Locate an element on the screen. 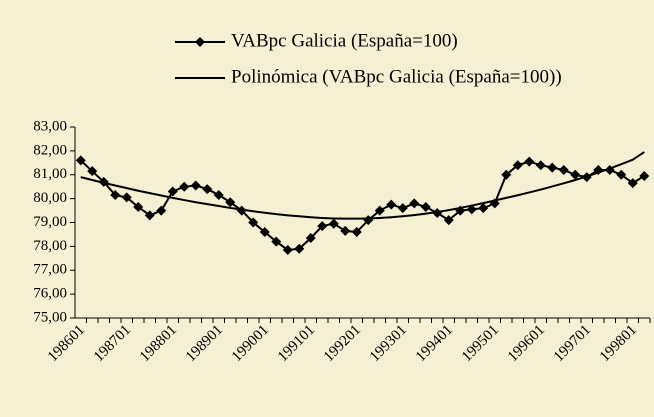 The image size is (654, 417). y-tick-label: 76,00 is located at coordinates (50, 294).